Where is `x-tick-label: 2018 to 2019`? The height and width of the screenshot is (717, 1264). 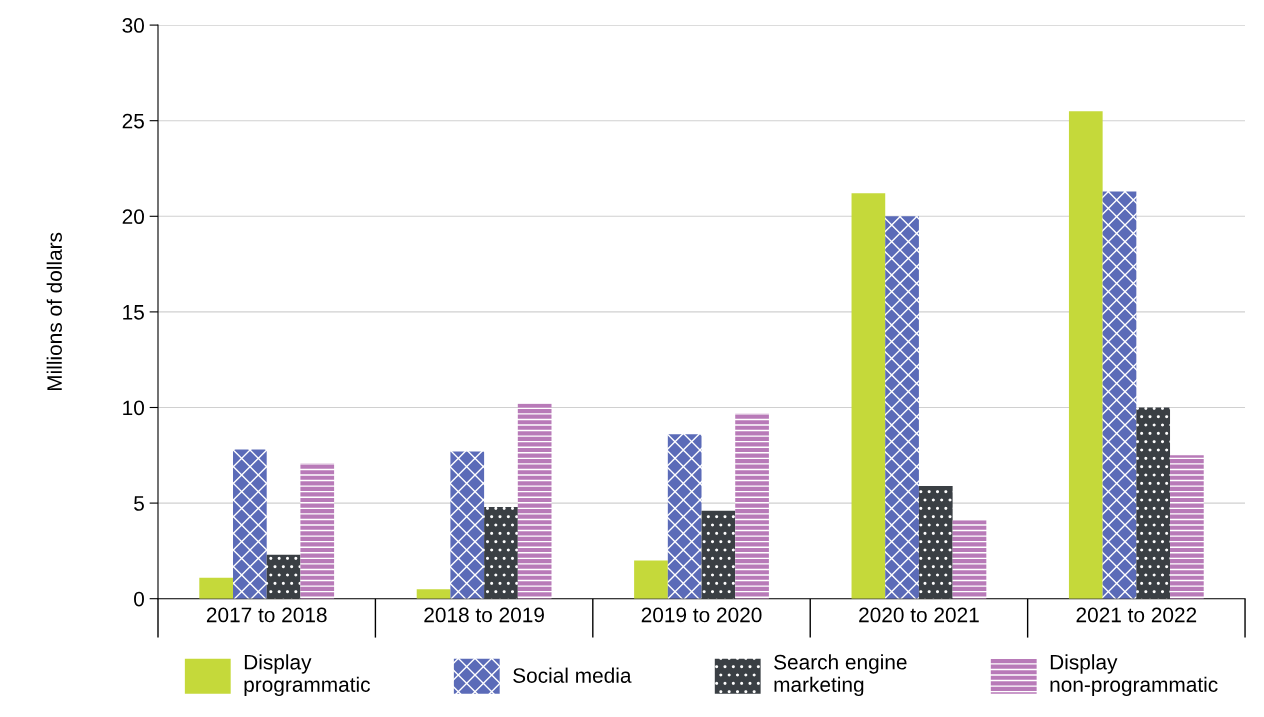 x-tick-label: 2018 to 2019 is located at coordinates (484, 615).